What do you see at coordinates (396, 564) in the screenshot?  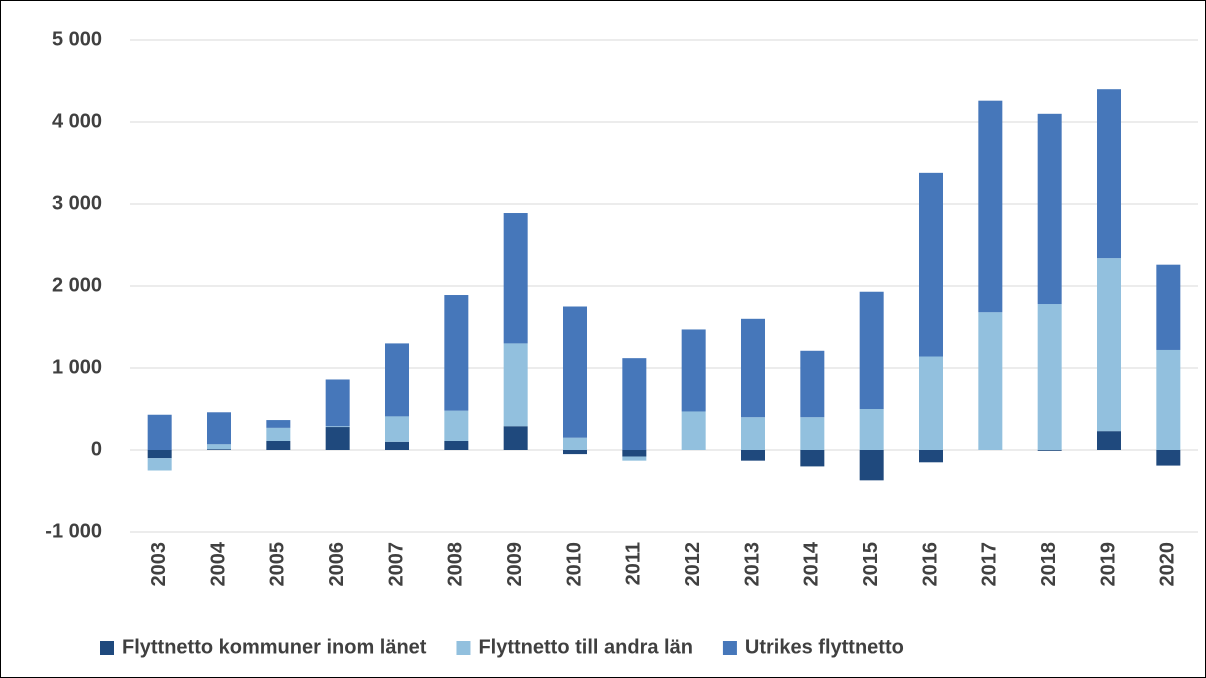 I see `x-tick-label: 2007` at bounding box center [396, 564].